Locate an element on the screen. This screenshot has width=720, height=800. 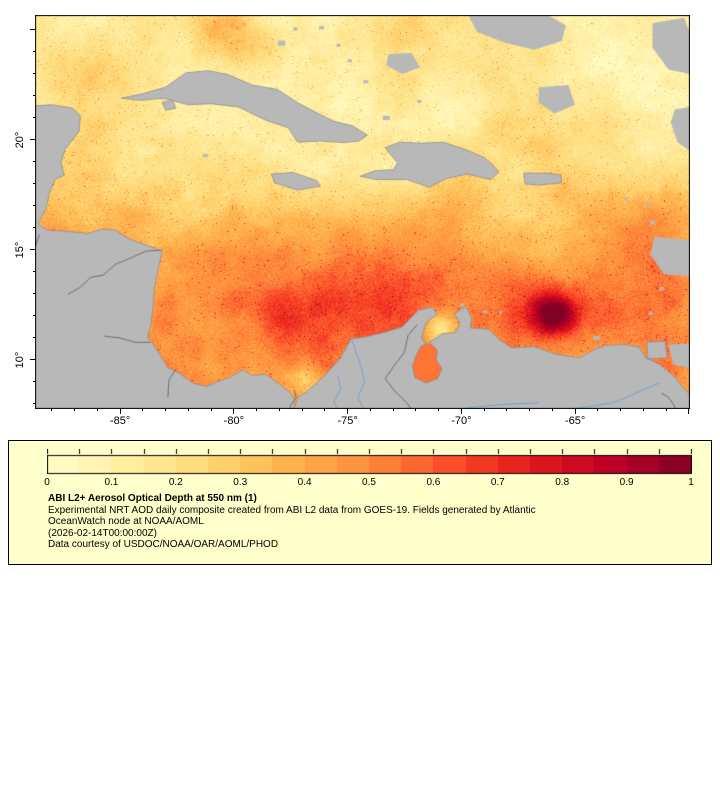
lon-tick-label: -70° is located at coordinates (461, 421).